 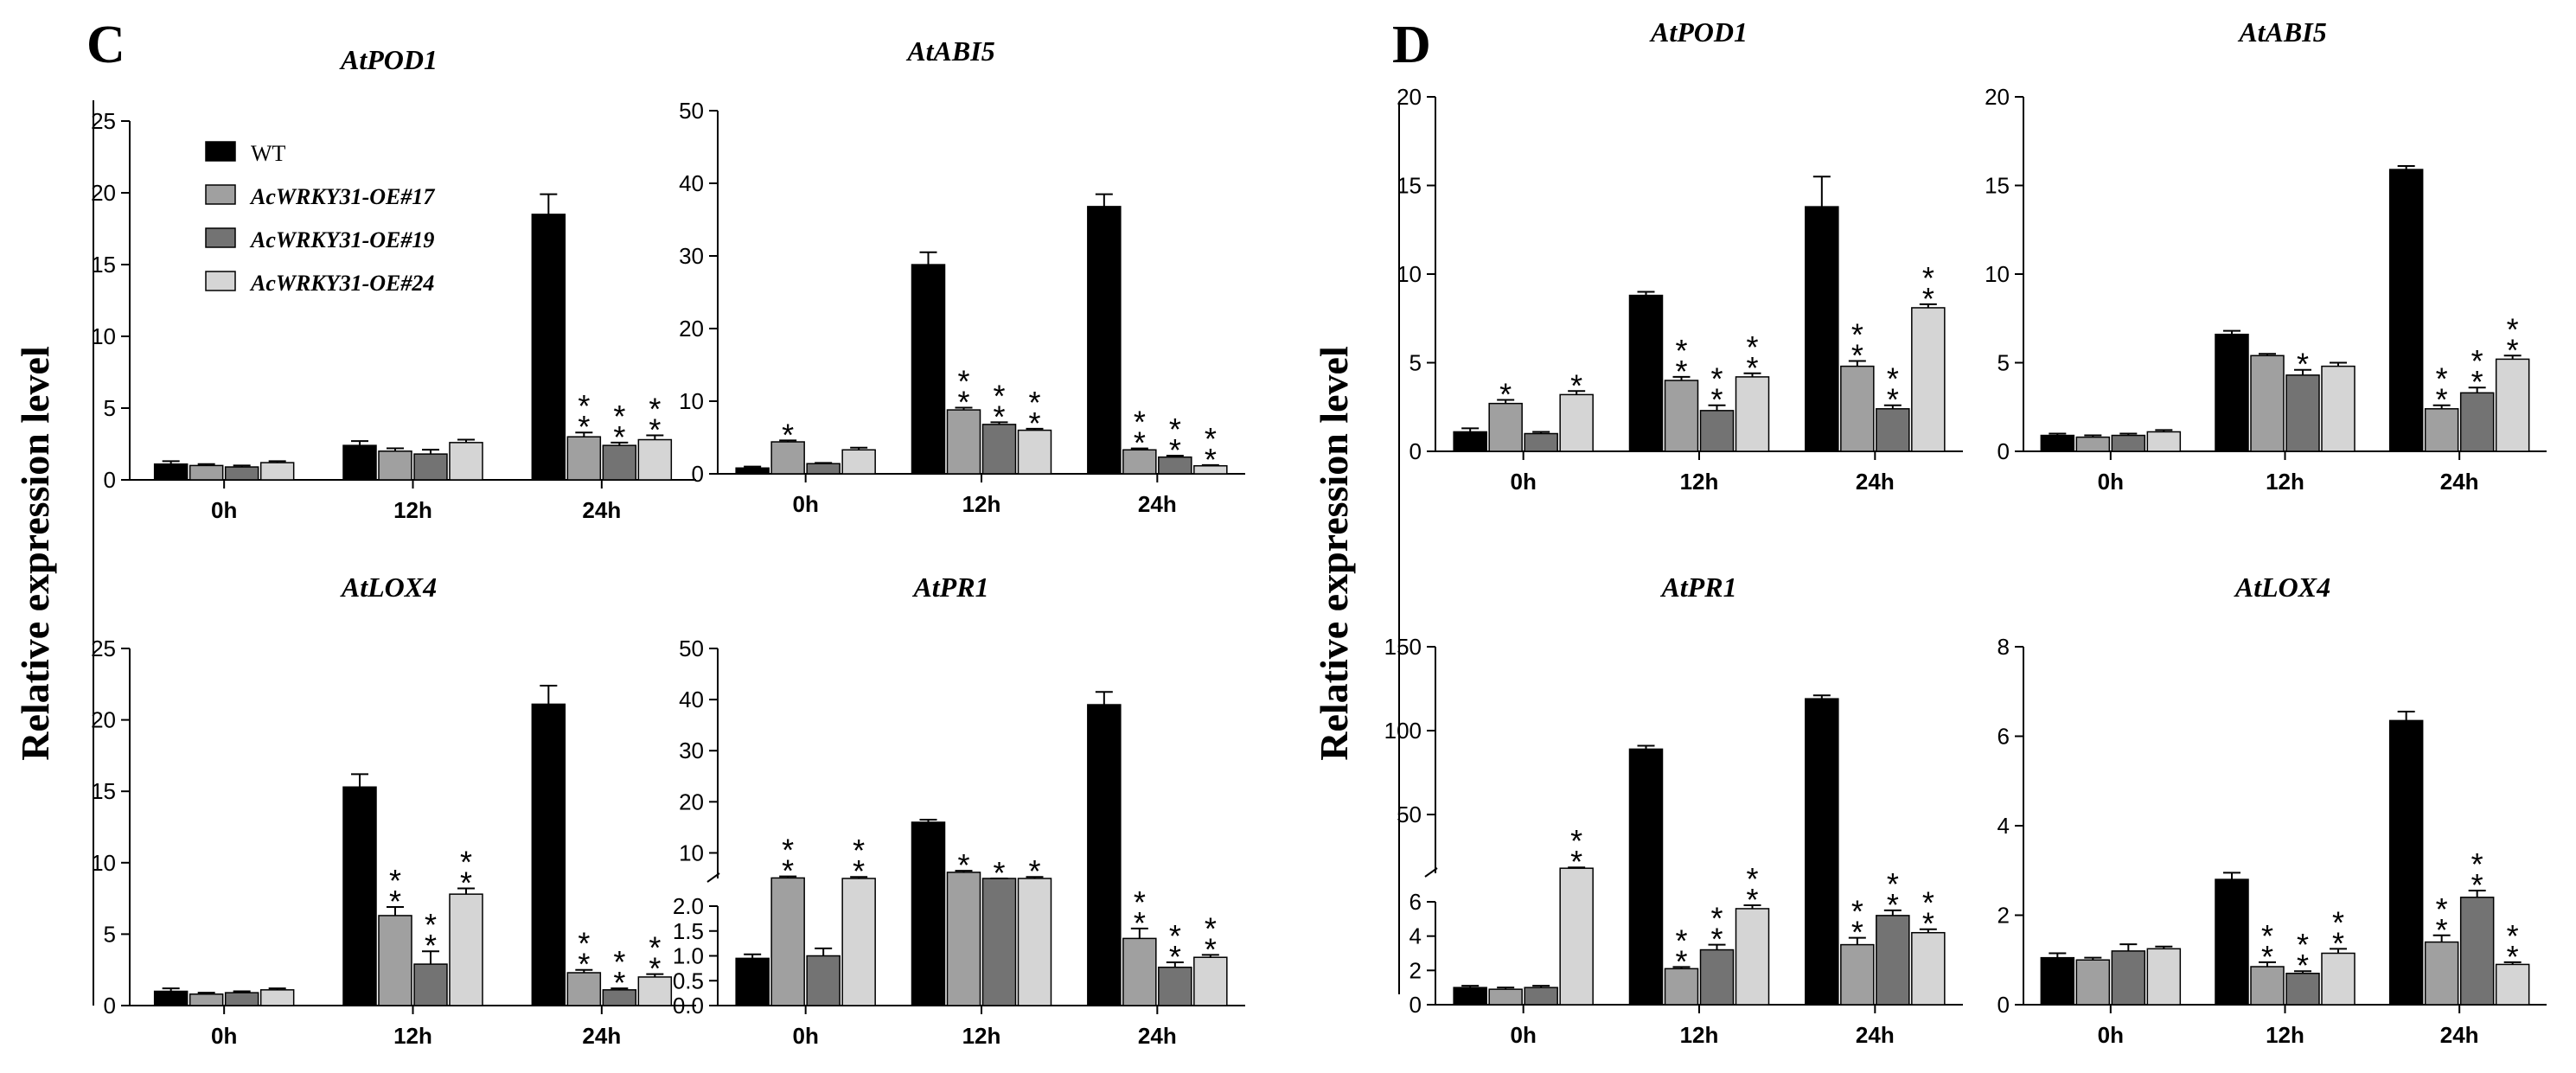 What do you see at coordinates (341, 283) in the screenshot?
I see `legend-label-oe24: AcWRKY31-OE#24` at bounding box center [341, 283].